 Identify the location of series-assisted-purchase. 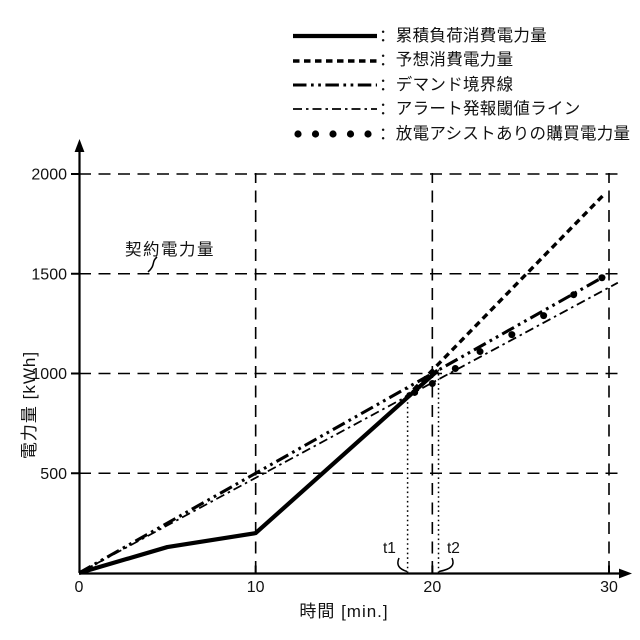
(508, 335).